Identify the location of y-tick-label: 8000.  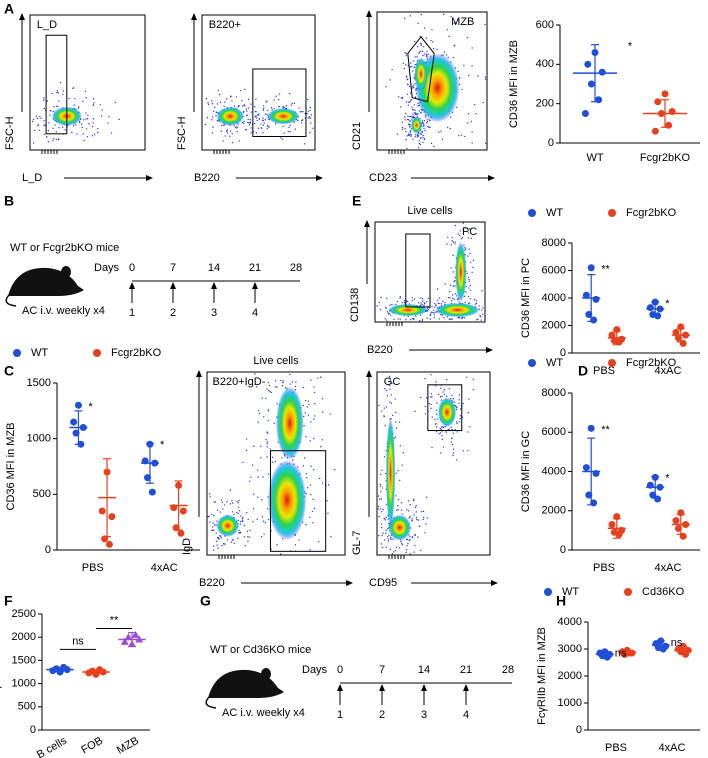
(554, 243).